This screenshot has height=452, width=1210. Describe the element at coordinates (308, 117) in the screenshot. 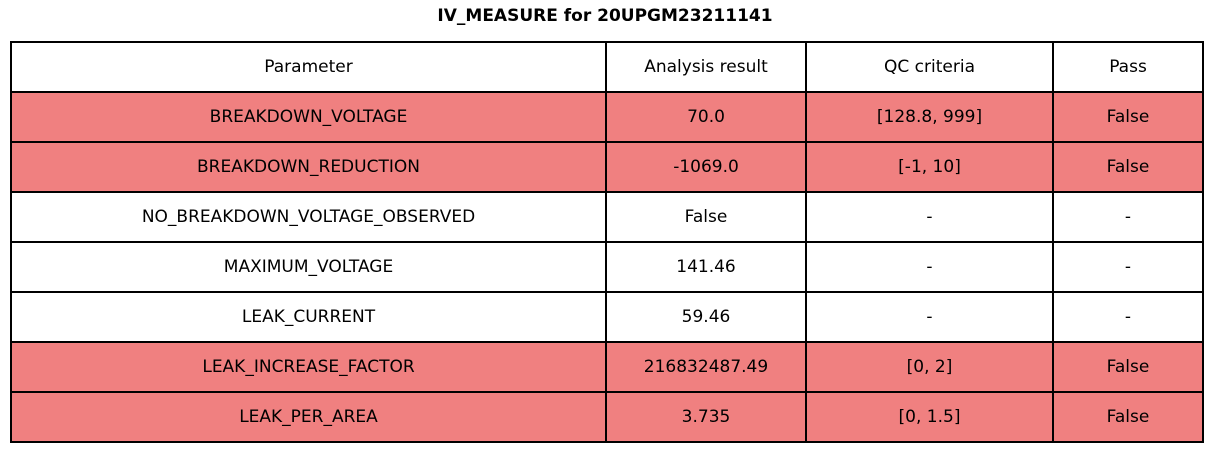

I see `parameter-cell: BREAKDOWN_VOLTAGE` at that location.